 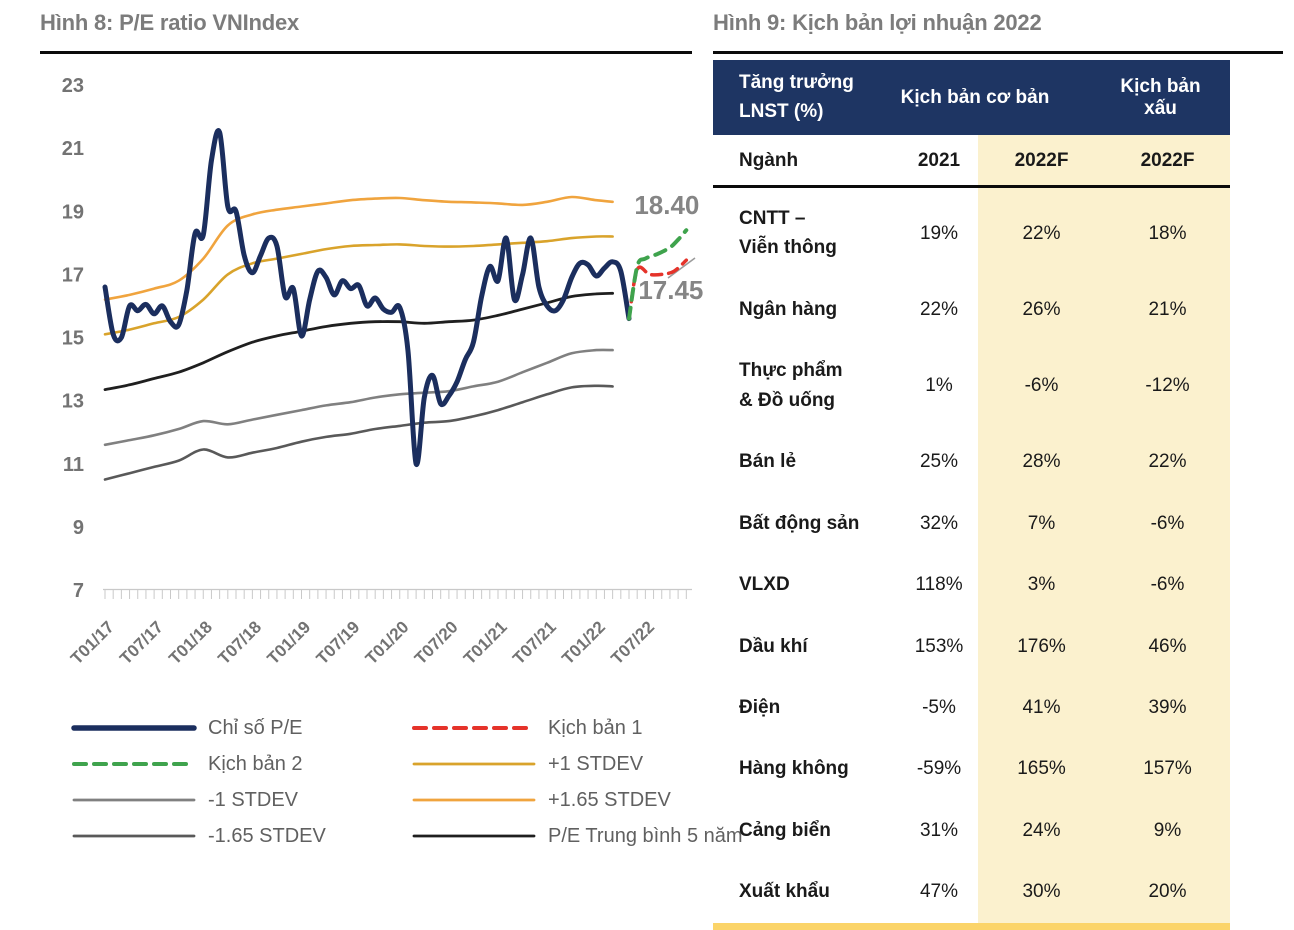 What do you see at coordinates (338, 642) in the screenshot?
I see `x-axis-tick-label: T07/19` at bounding box center [338, 642].